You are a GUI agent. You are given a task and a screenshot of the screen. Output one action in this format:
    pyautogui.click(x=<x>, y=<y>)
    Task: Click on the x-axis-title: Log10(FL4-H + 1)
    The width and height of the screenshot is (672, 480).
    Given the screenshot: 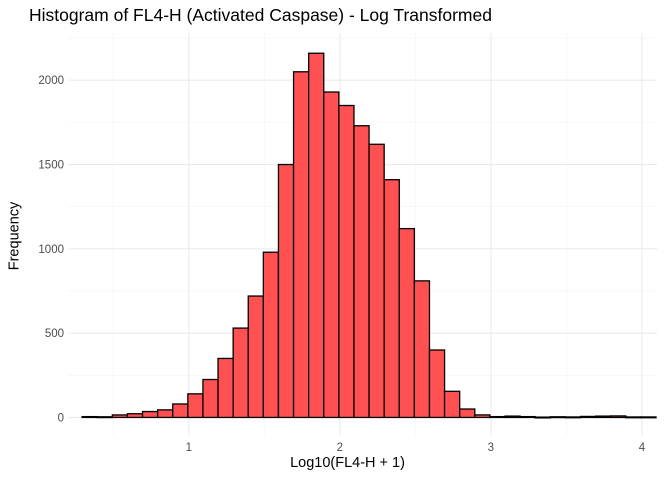 What is the action you would take?
    pyautogui.click(x=347, y=463)
    